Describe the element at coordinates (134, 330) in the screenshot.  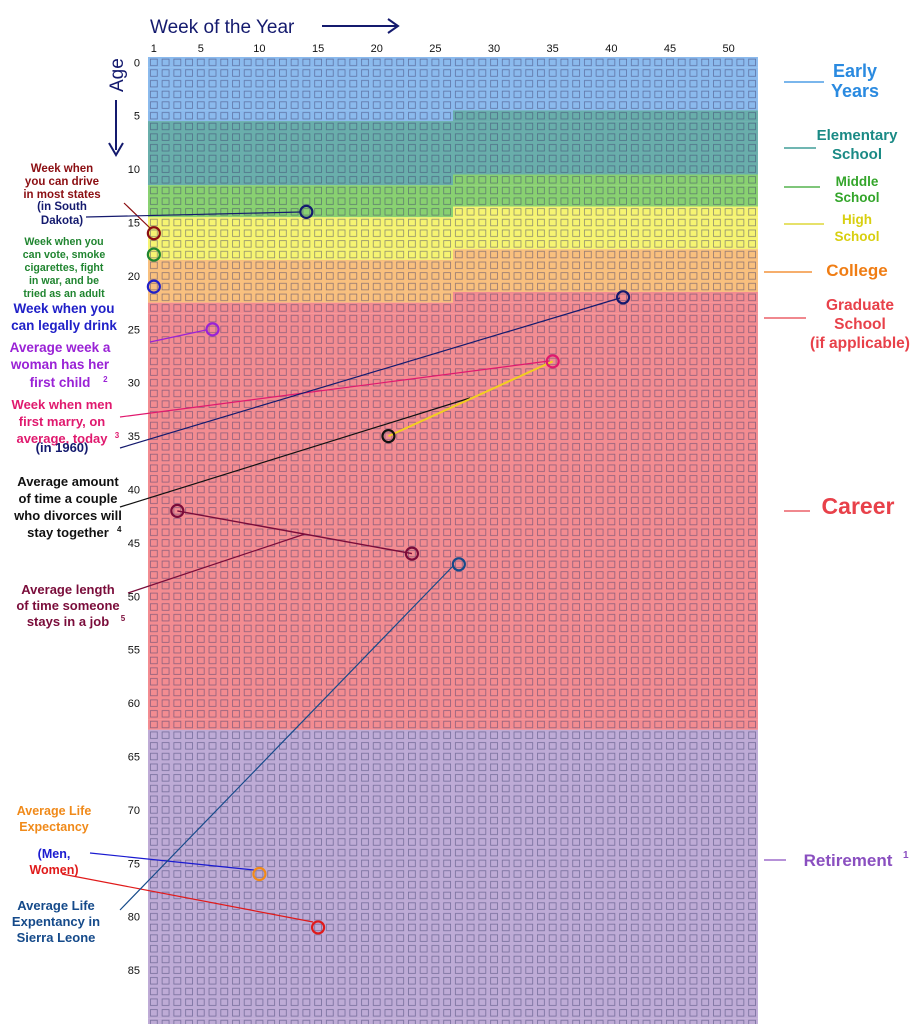
I see `y-tick-label: 25` at that location.